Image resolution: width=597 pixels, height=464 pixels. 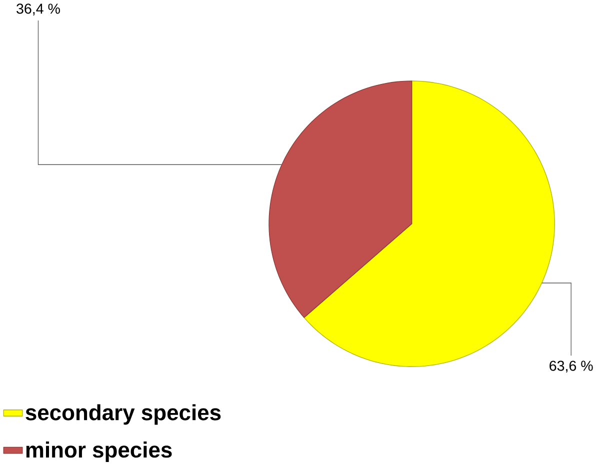 What do you see at coordinates (38, 10) in the screenshot?
I see `data-label: 36,4 %` at bounding box center [38, 10].